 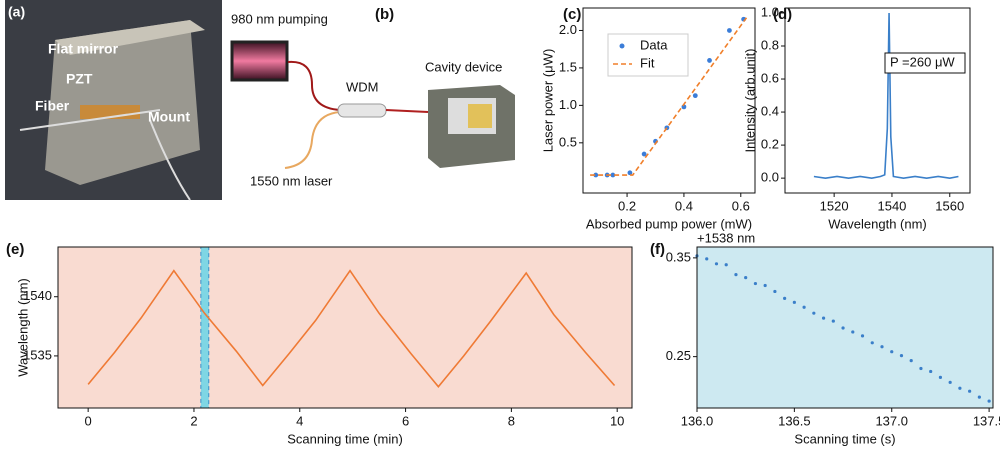 What do you see at coordinates (891, 420) in the screenshot?
I see `x-tick-label: 137.0` at bounding box center [891, 420].